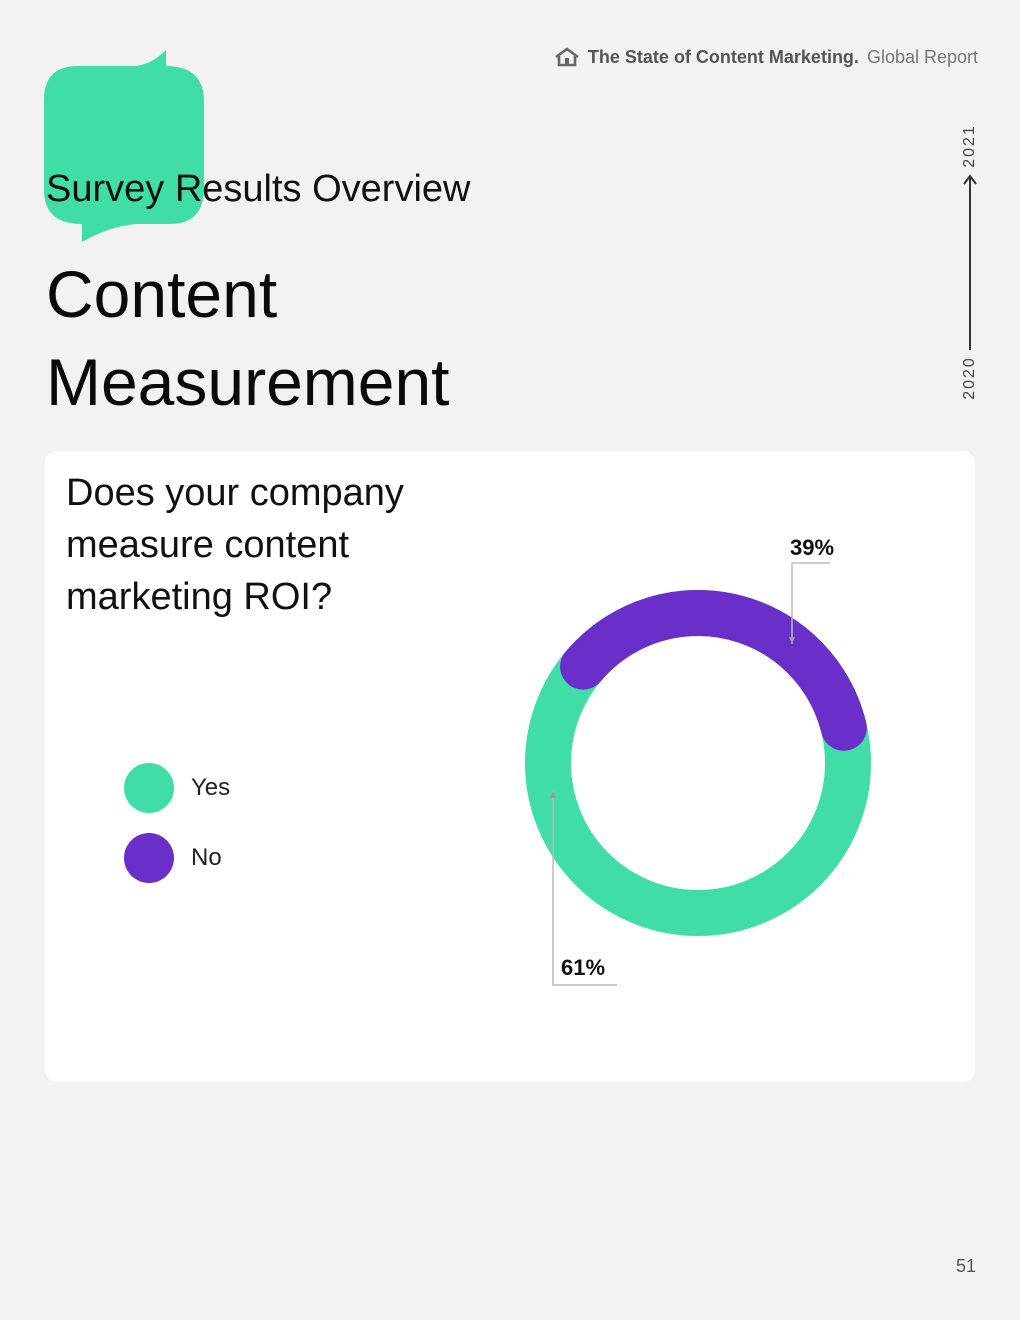 The image size is (1020, 1320). What do you see at coordinates (965, 1266) in the screenshot?
I see `page-number: 51` at bounding box center [965, 1266].